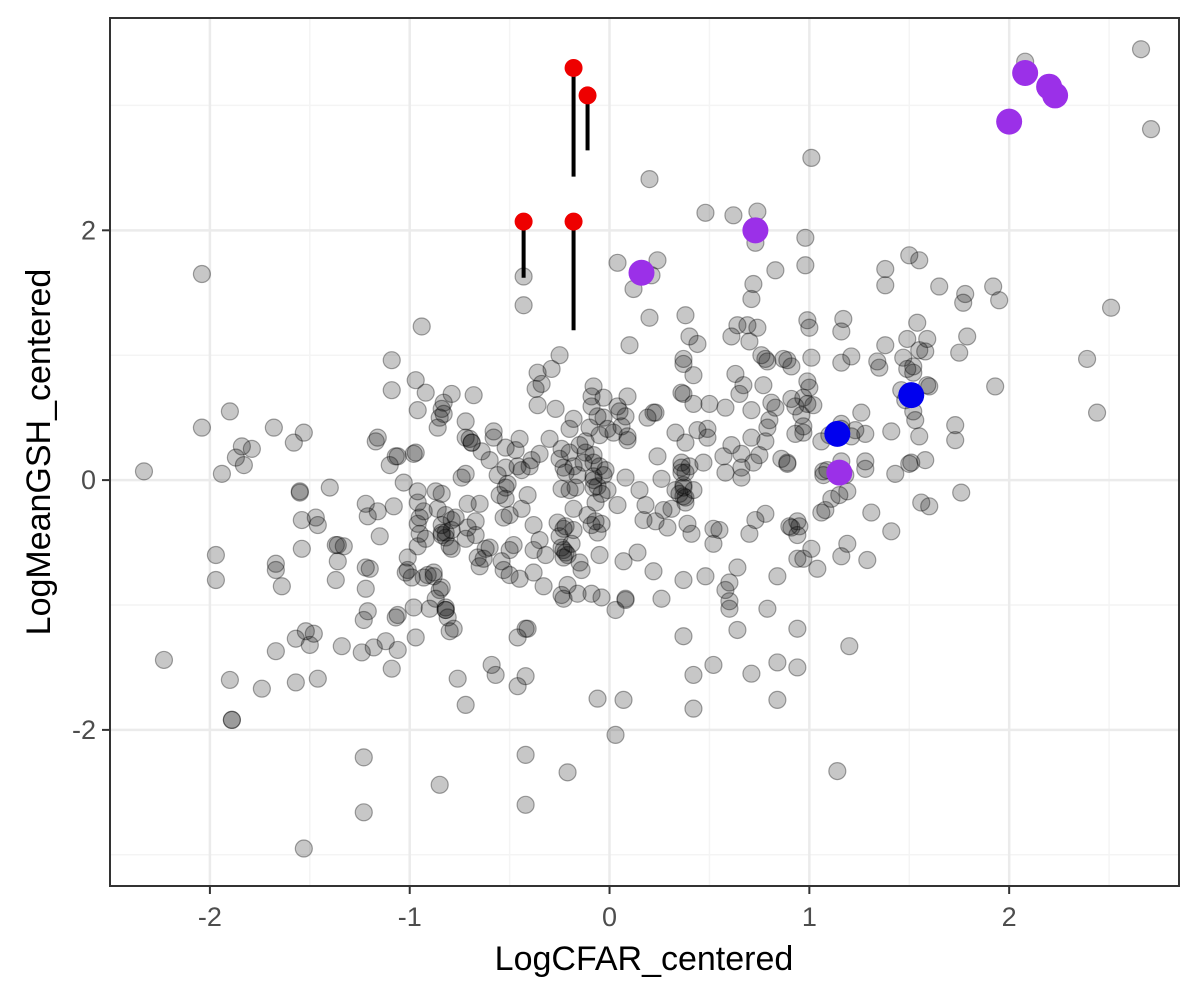 The image size is (1200, 998). What do you see at coordinates (1009, 917) in the screenshot?
I see `x-tick-label: 2` at bounding box center [1009, 917].